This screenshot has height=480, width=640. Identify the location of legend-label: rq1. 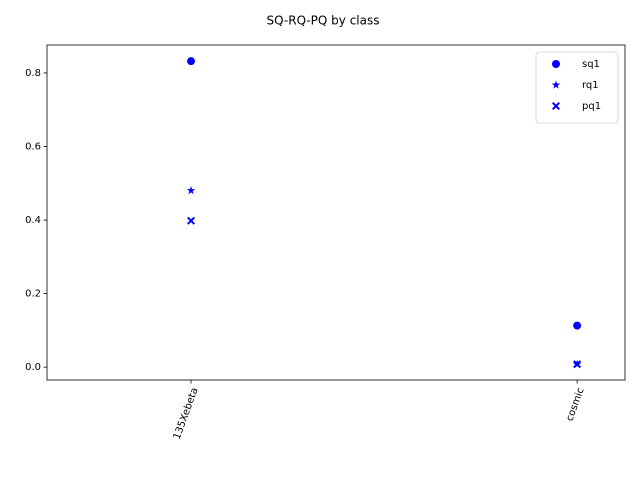
(590, 85).